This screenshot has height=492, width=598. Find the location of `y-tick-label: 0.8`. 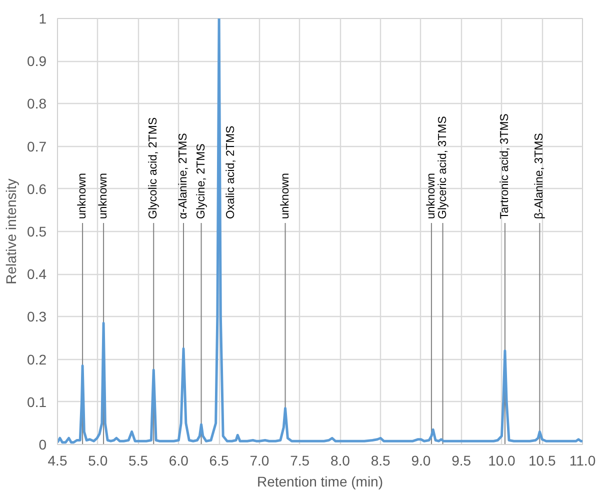

y-tick-label: 0.8 is located at coordinates (37, 104).